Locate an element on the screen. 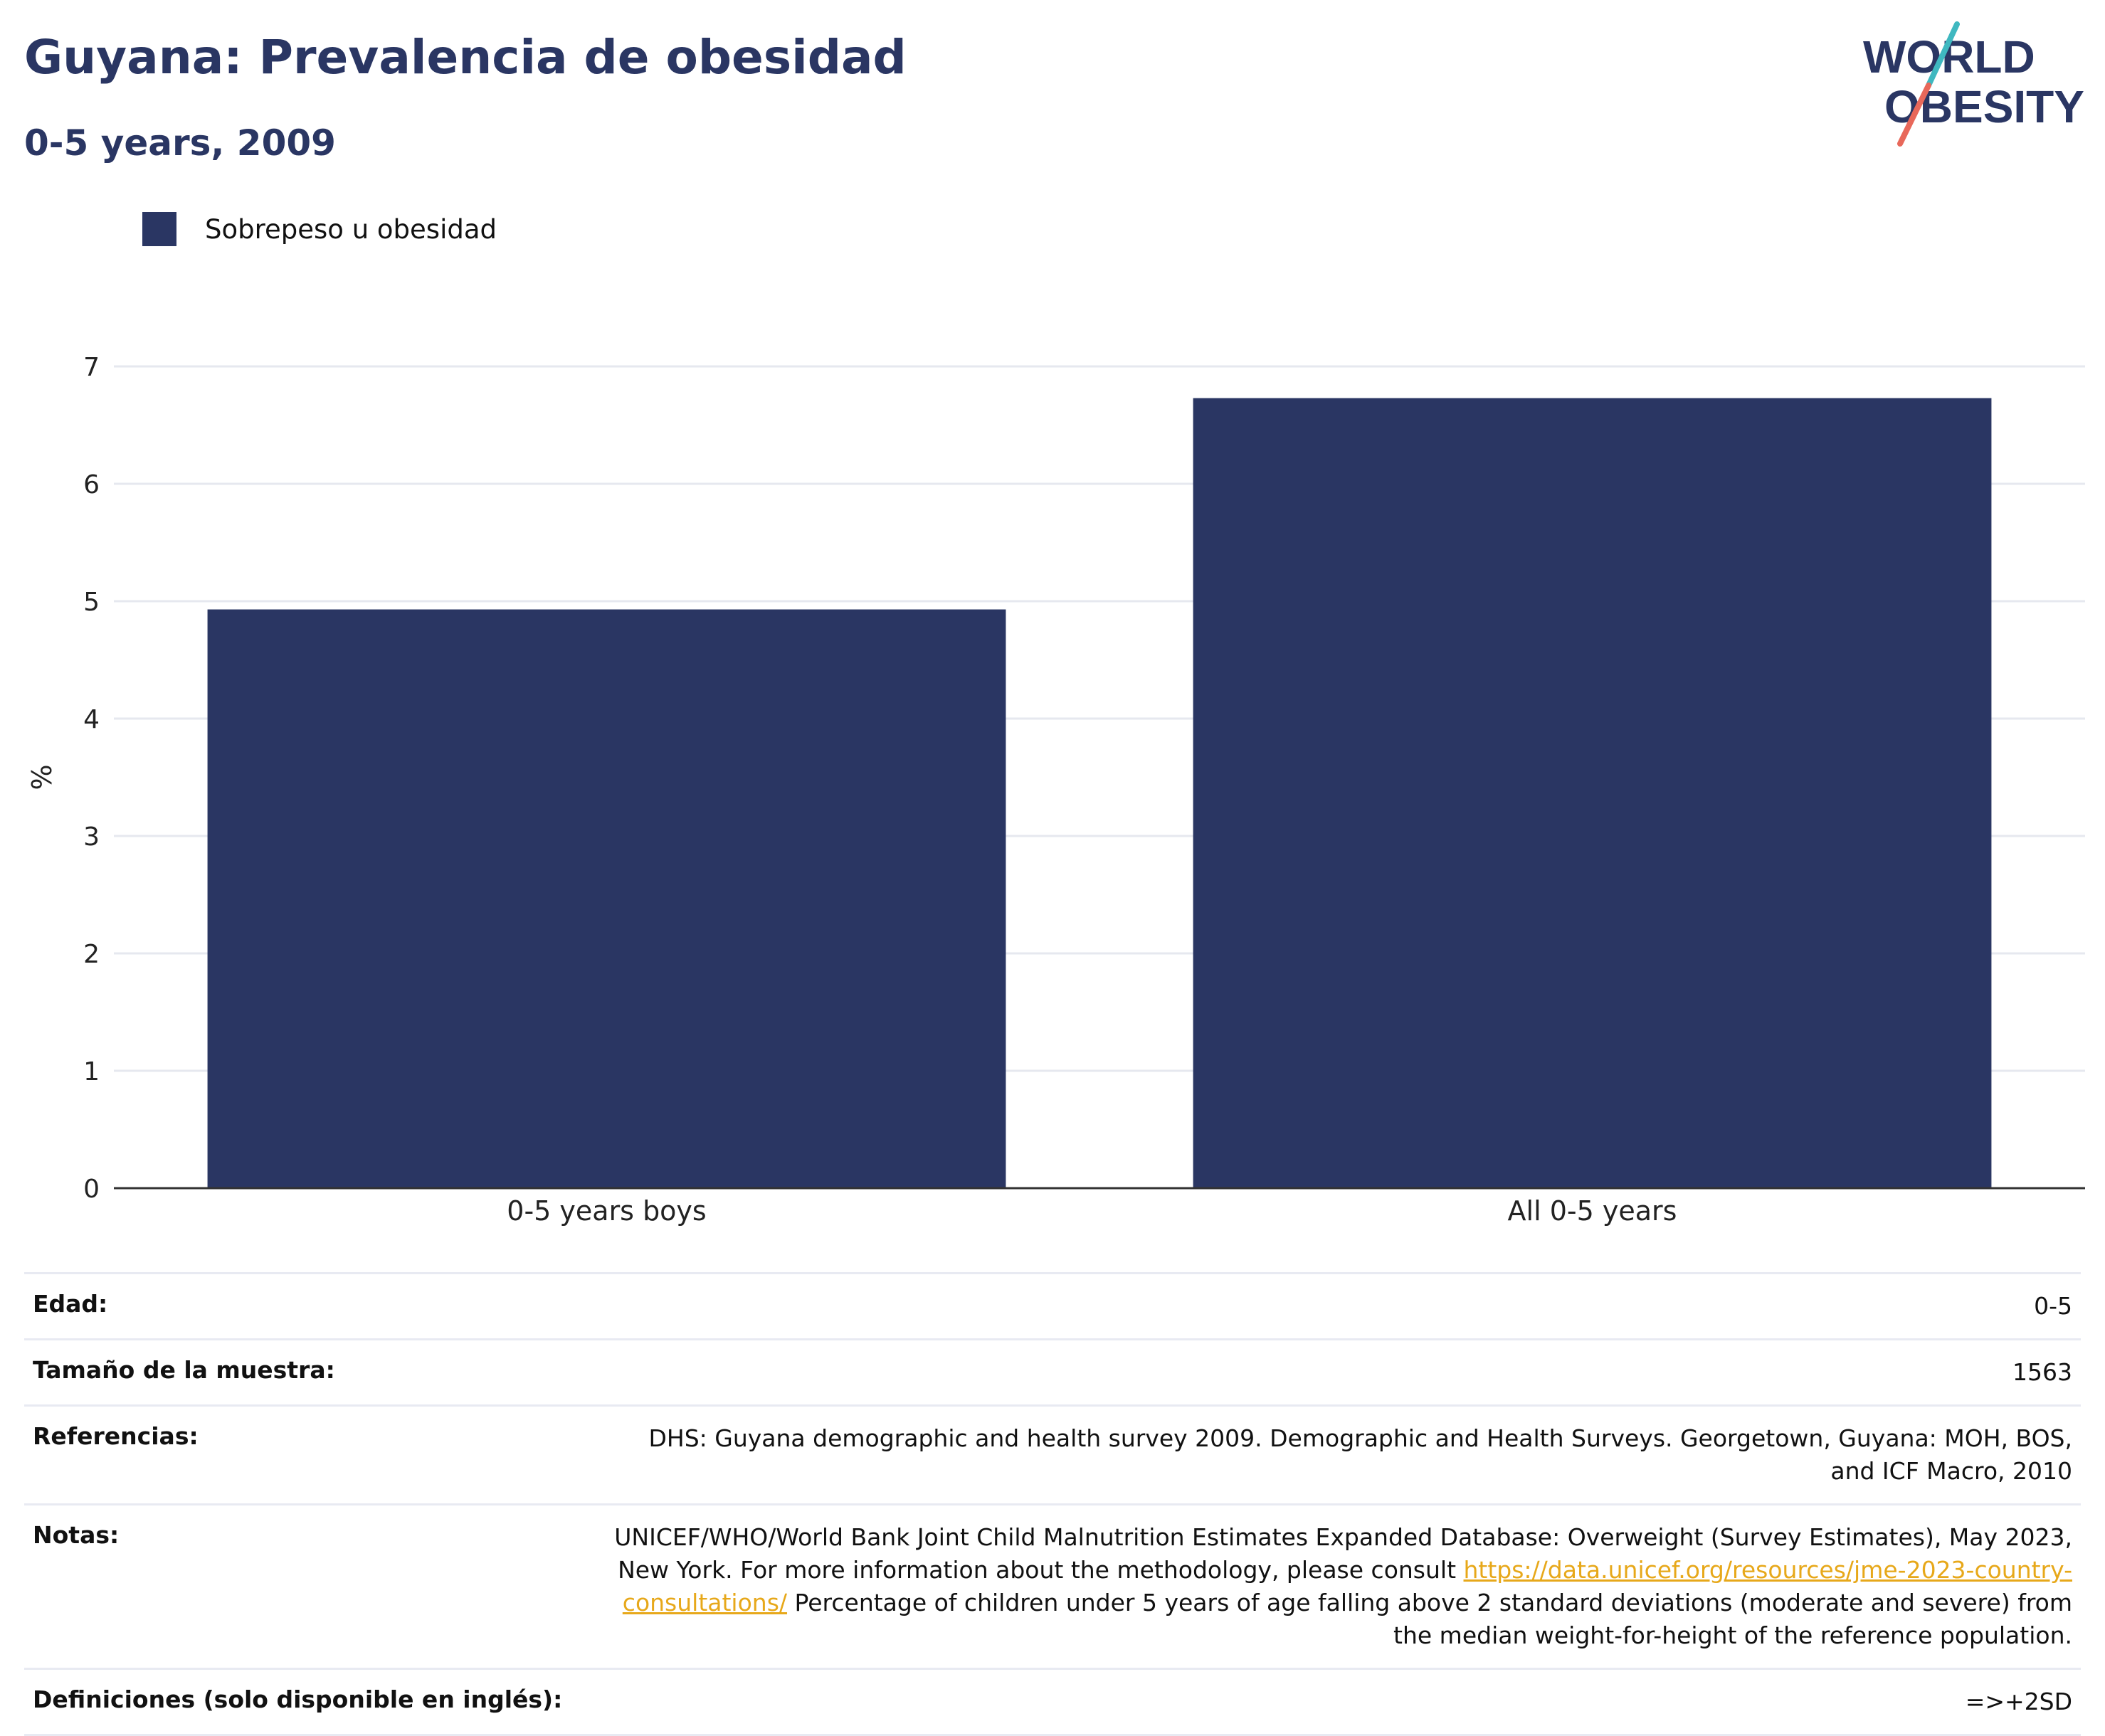 The image size is (2105, 1736). references-label: Referencias: is located at coordinates (116, 1436).